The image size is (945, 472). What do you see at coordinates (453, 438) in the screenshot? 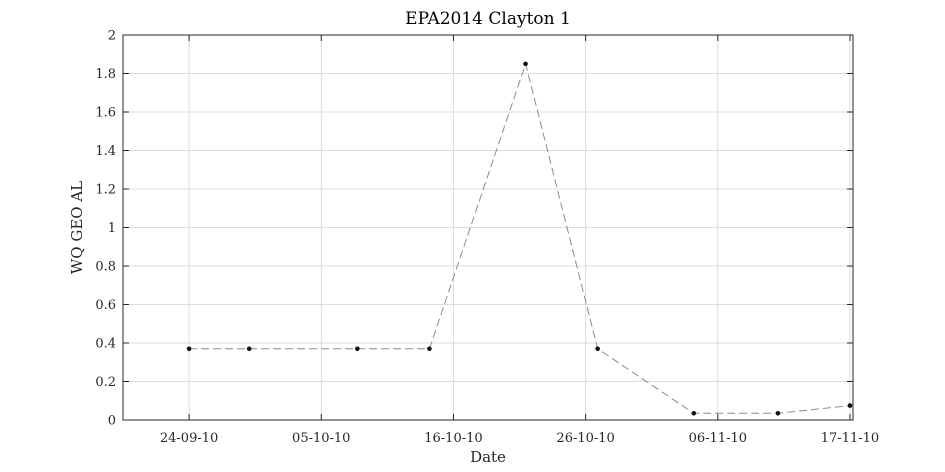
I see `x-tick-label: 16-10-10` at bounding box center [453, 438].